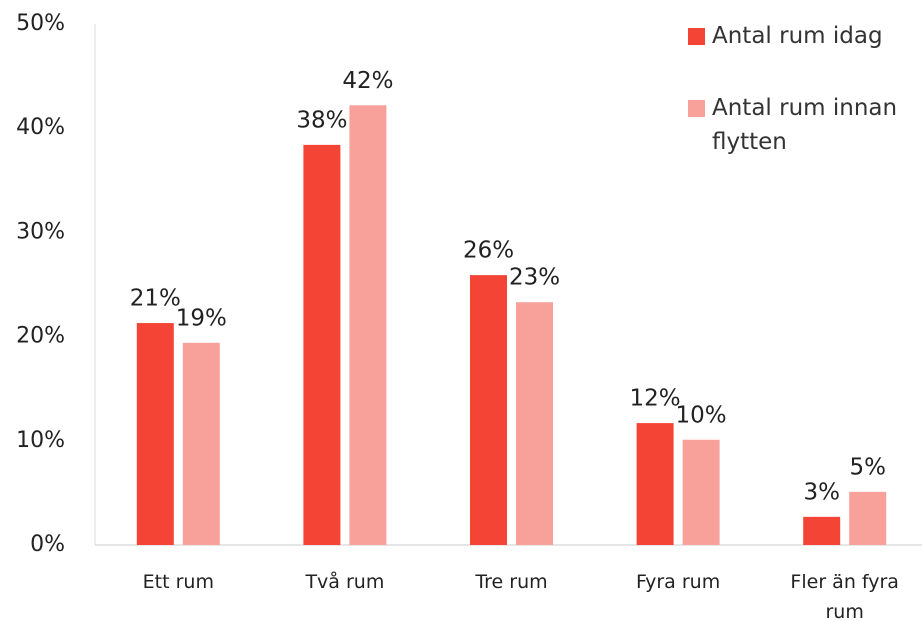 The height and width of the screenshot is (621, 922). I want to click on data-label: 3%, so click(821, 492).